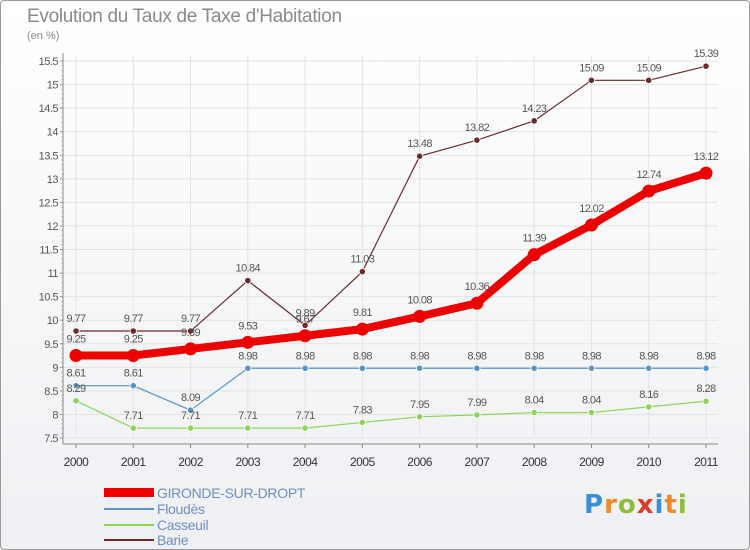 The height and width of the screenshot is (550, 750). I want to click on legend-swatch-barie, so click(129, 540).